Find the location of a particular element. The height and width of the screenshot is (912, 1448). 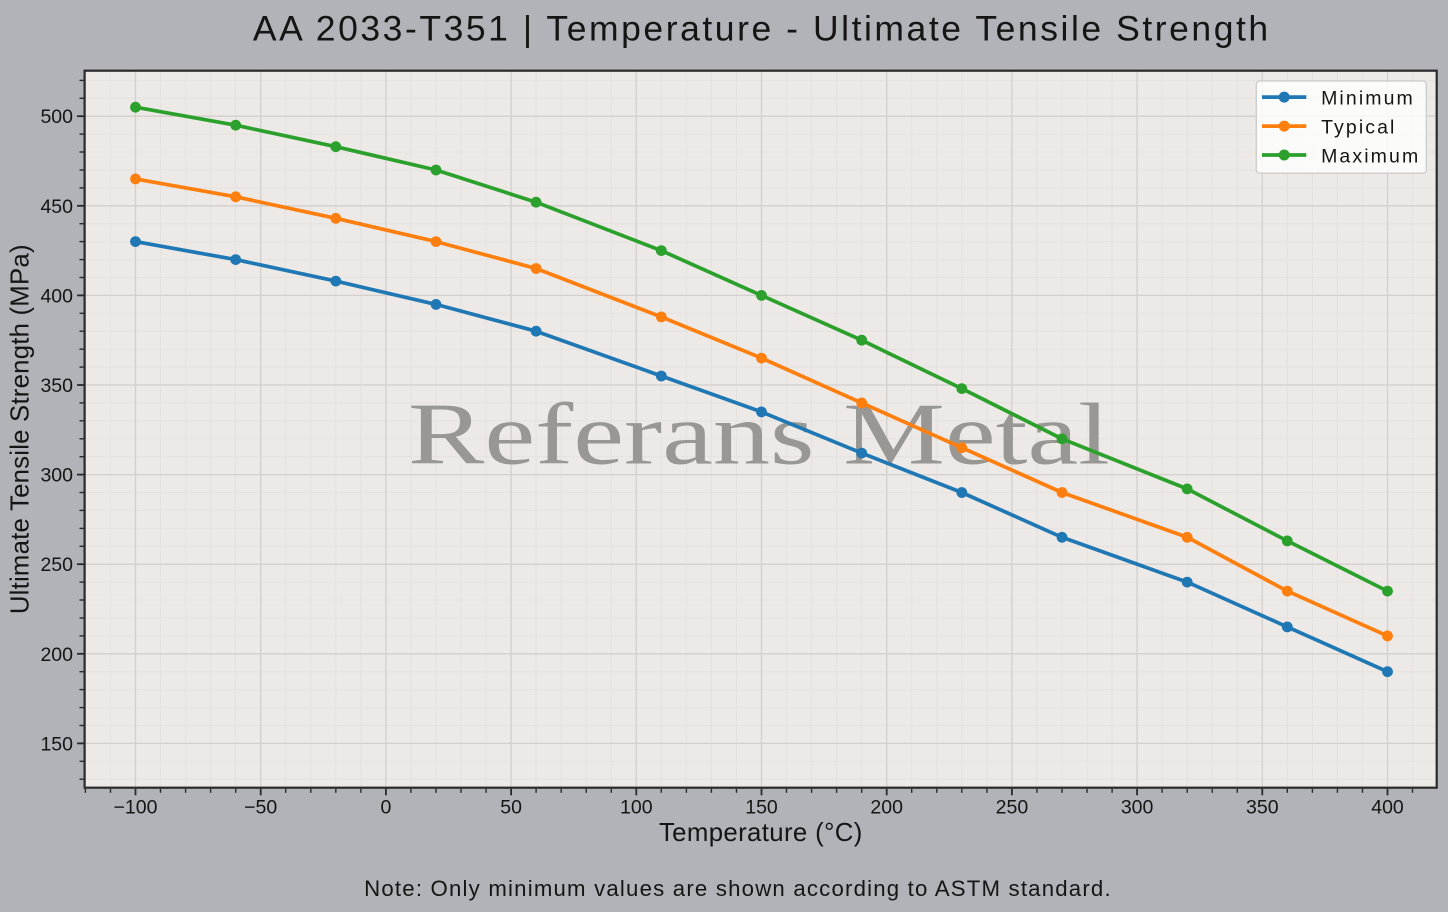

svg-text: 0 is located at coordinates (385, 808).